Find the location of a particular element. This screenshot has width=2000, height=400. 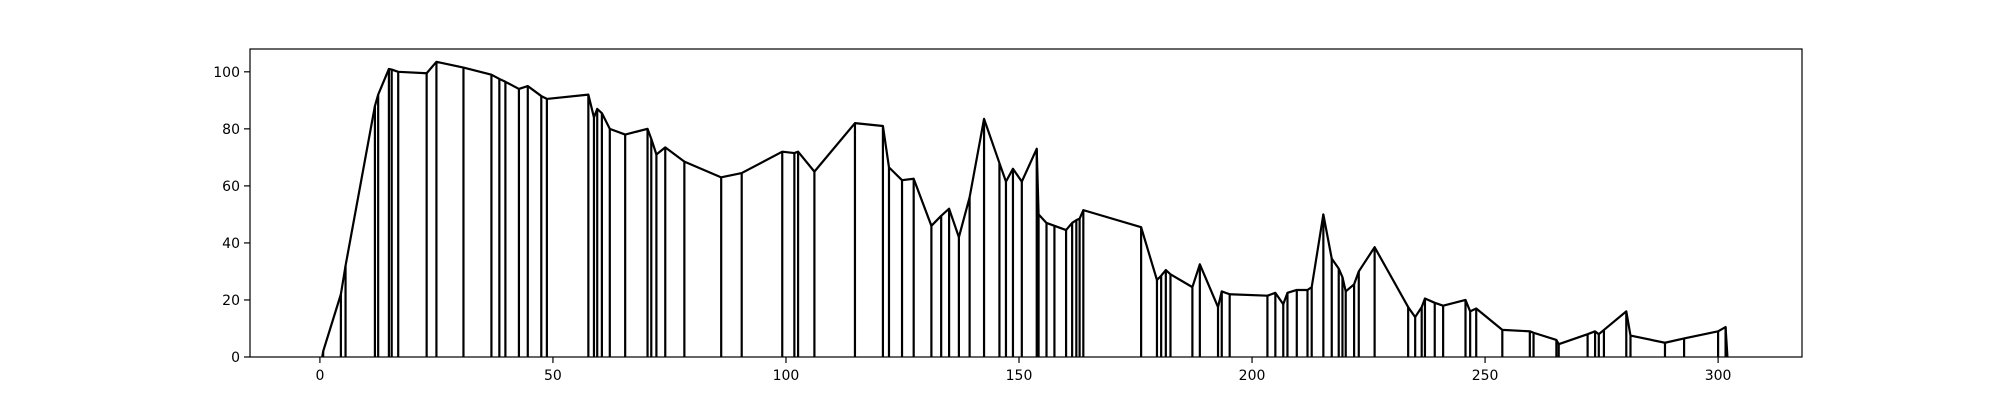

y-tick-label-1: 20 is located at coordinates (231, 301).